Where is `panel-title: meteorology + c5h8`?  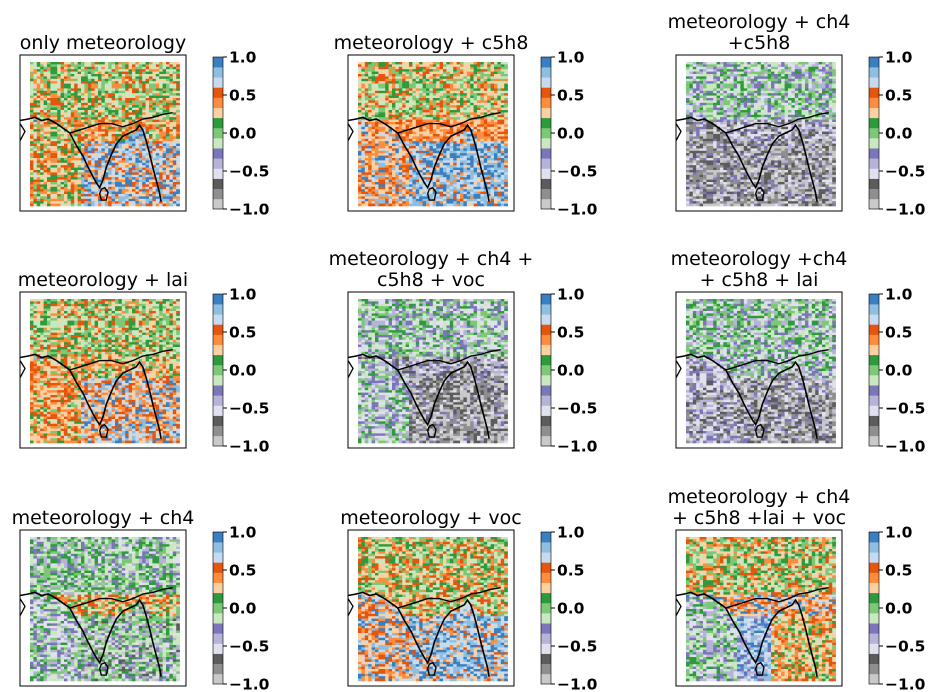 panel-title: meteorology + c5h8 is located at coordinates (431, 43).